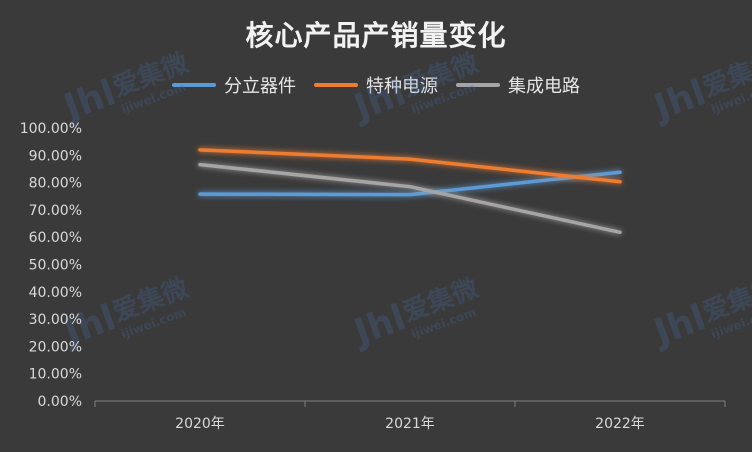 This screenshot has width=752, height=452. Describe the element at coordinates (55, 375) in the screenshot. I see `y-tick-label: 10.00%` at that location.